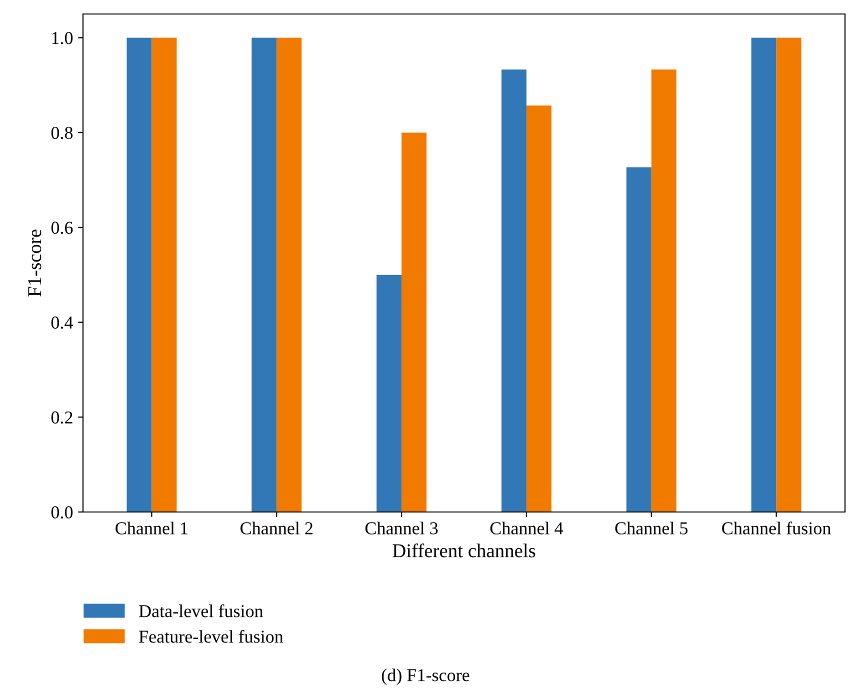 The height and width of the screenshot is (692, 851). Describe the element at coordinates (776, 528) in the screenshot. I see `x-tick-label: Channel fusion` at that location.